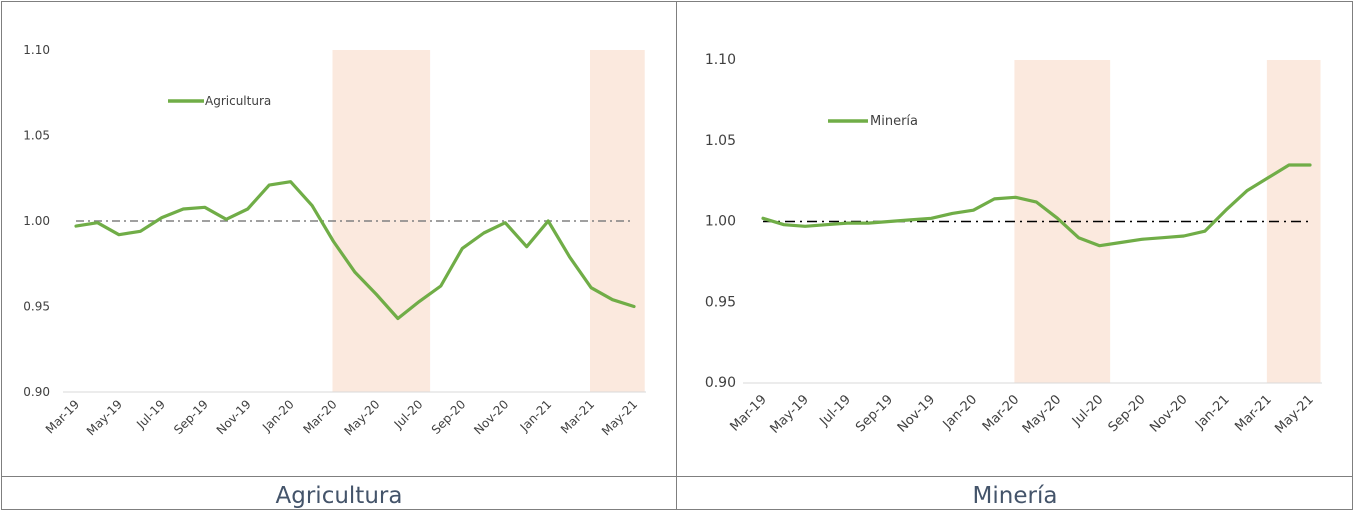 This screenshot has width=1356, height=515. What do you see at coordinates (1042, 414) in the screenshot?
I see `x-tick-label: May-20` at bounding box center [1042, 414].